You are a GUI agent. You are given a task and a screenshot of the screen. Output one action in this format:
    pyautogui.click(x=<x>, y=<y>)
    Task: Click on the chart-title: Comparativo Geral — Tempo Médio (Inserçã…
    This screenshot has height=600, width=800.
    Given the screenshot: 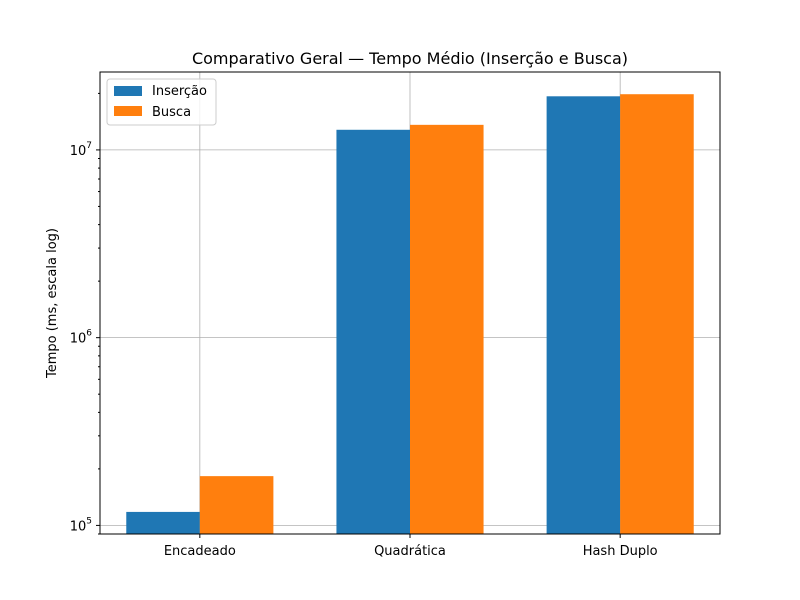 What is the action you would take?
    pyautogui.click(x=410, y=58)
    